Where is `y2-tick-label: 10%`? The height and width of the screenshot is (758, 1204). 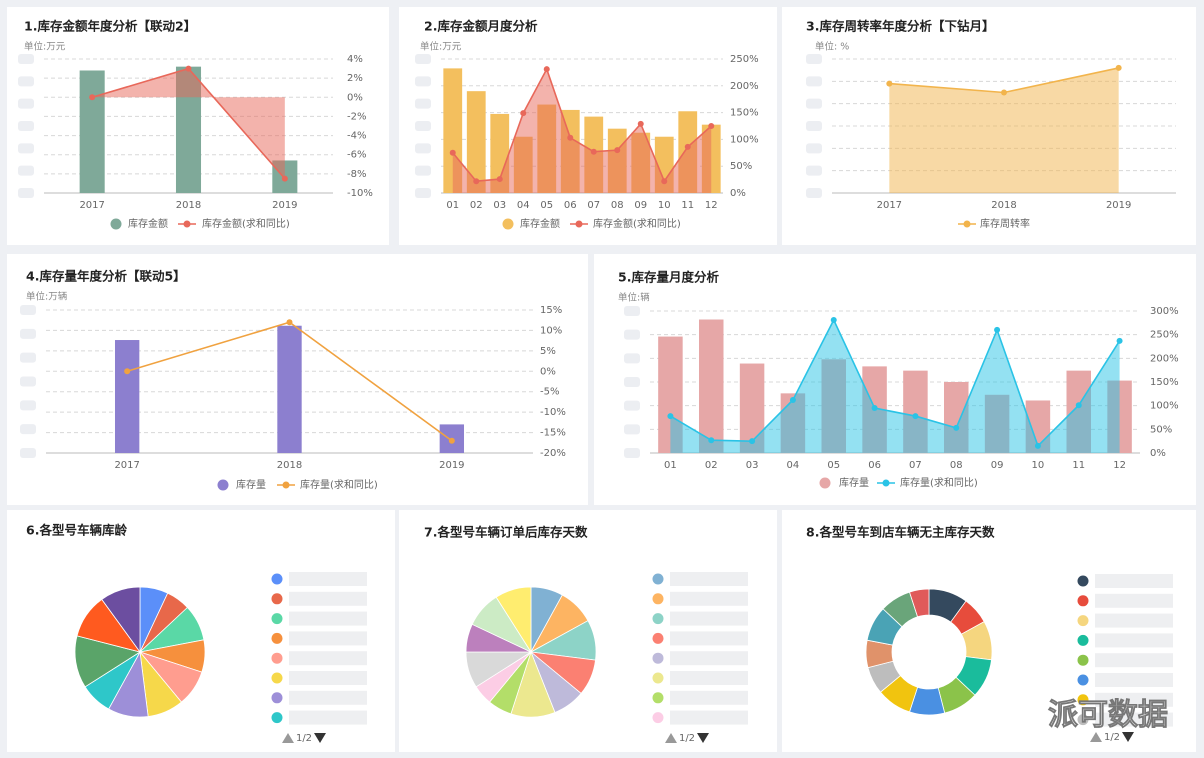 y2-tick-label: 10% is located at coordinates (551, 330).